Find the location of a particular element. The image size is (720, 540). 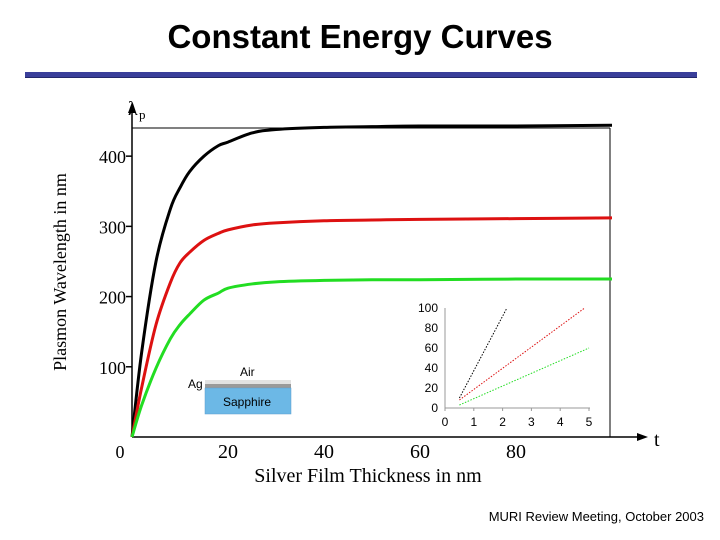

inset-chart: 0 20 40 60 80 100 0 1 2 3 4 5 is located at coordinates (505, 364).